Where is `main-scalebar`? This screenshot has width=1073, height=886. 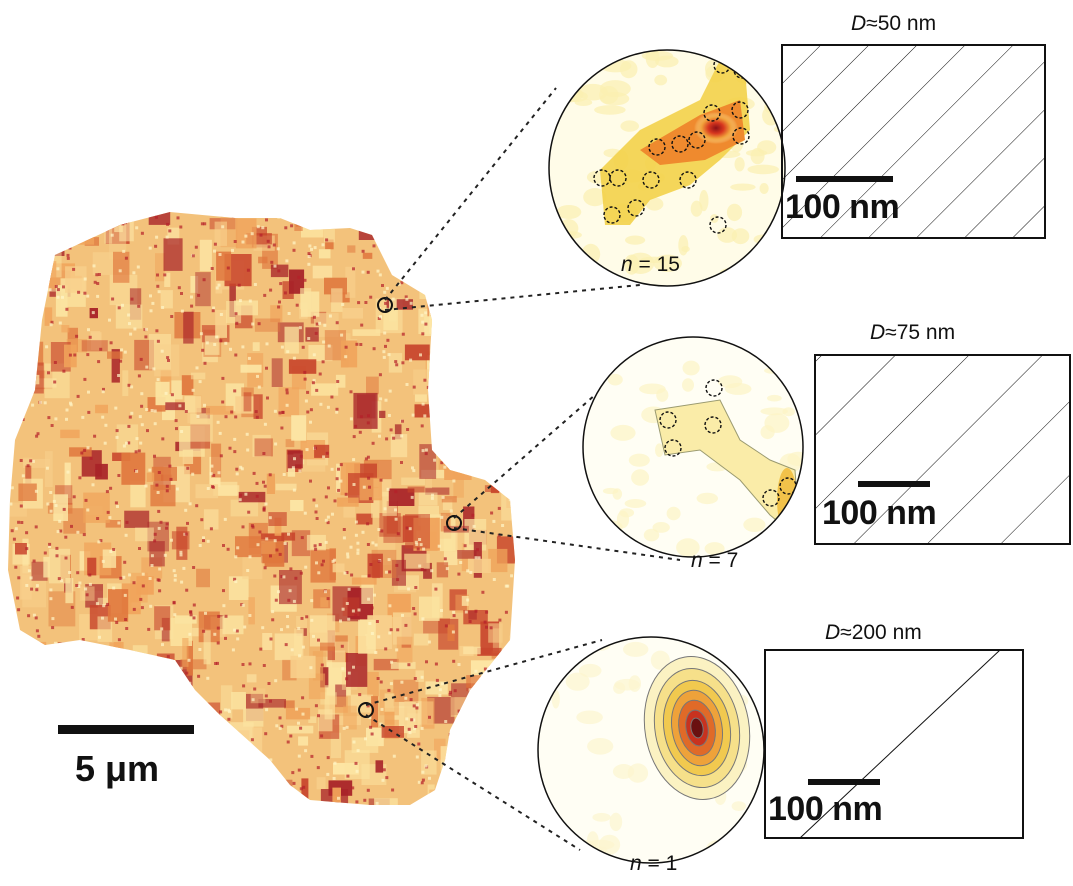 main-scalebar is located at coordinates (126, 729).